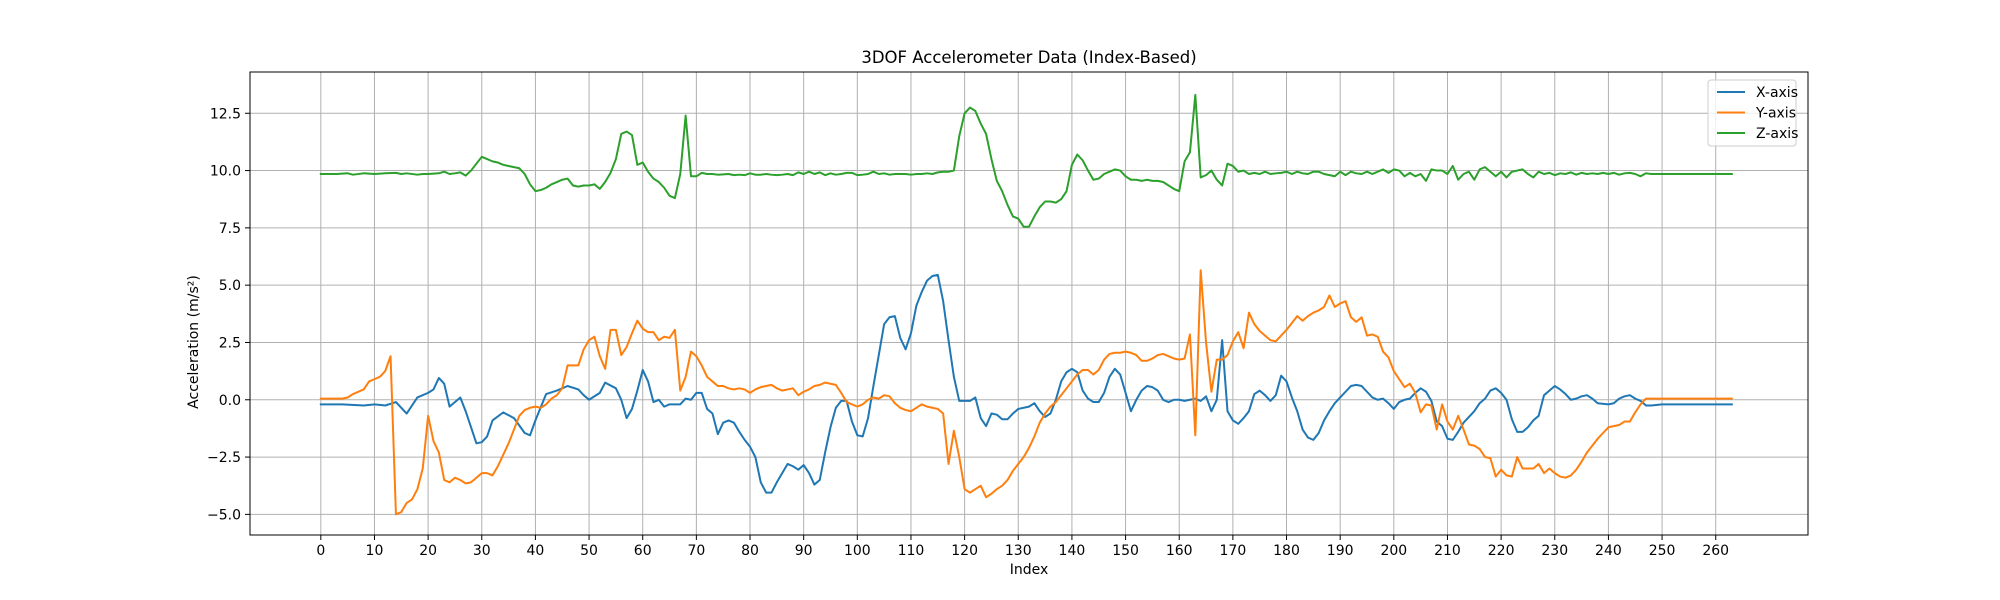  I want to click on x-tick-label: 40, so click(536, 551).